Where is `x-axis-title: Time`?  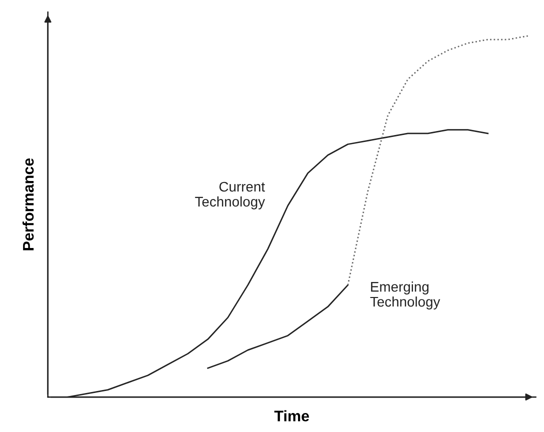
x-axis-title: Time is located at coordinates (292, 416).